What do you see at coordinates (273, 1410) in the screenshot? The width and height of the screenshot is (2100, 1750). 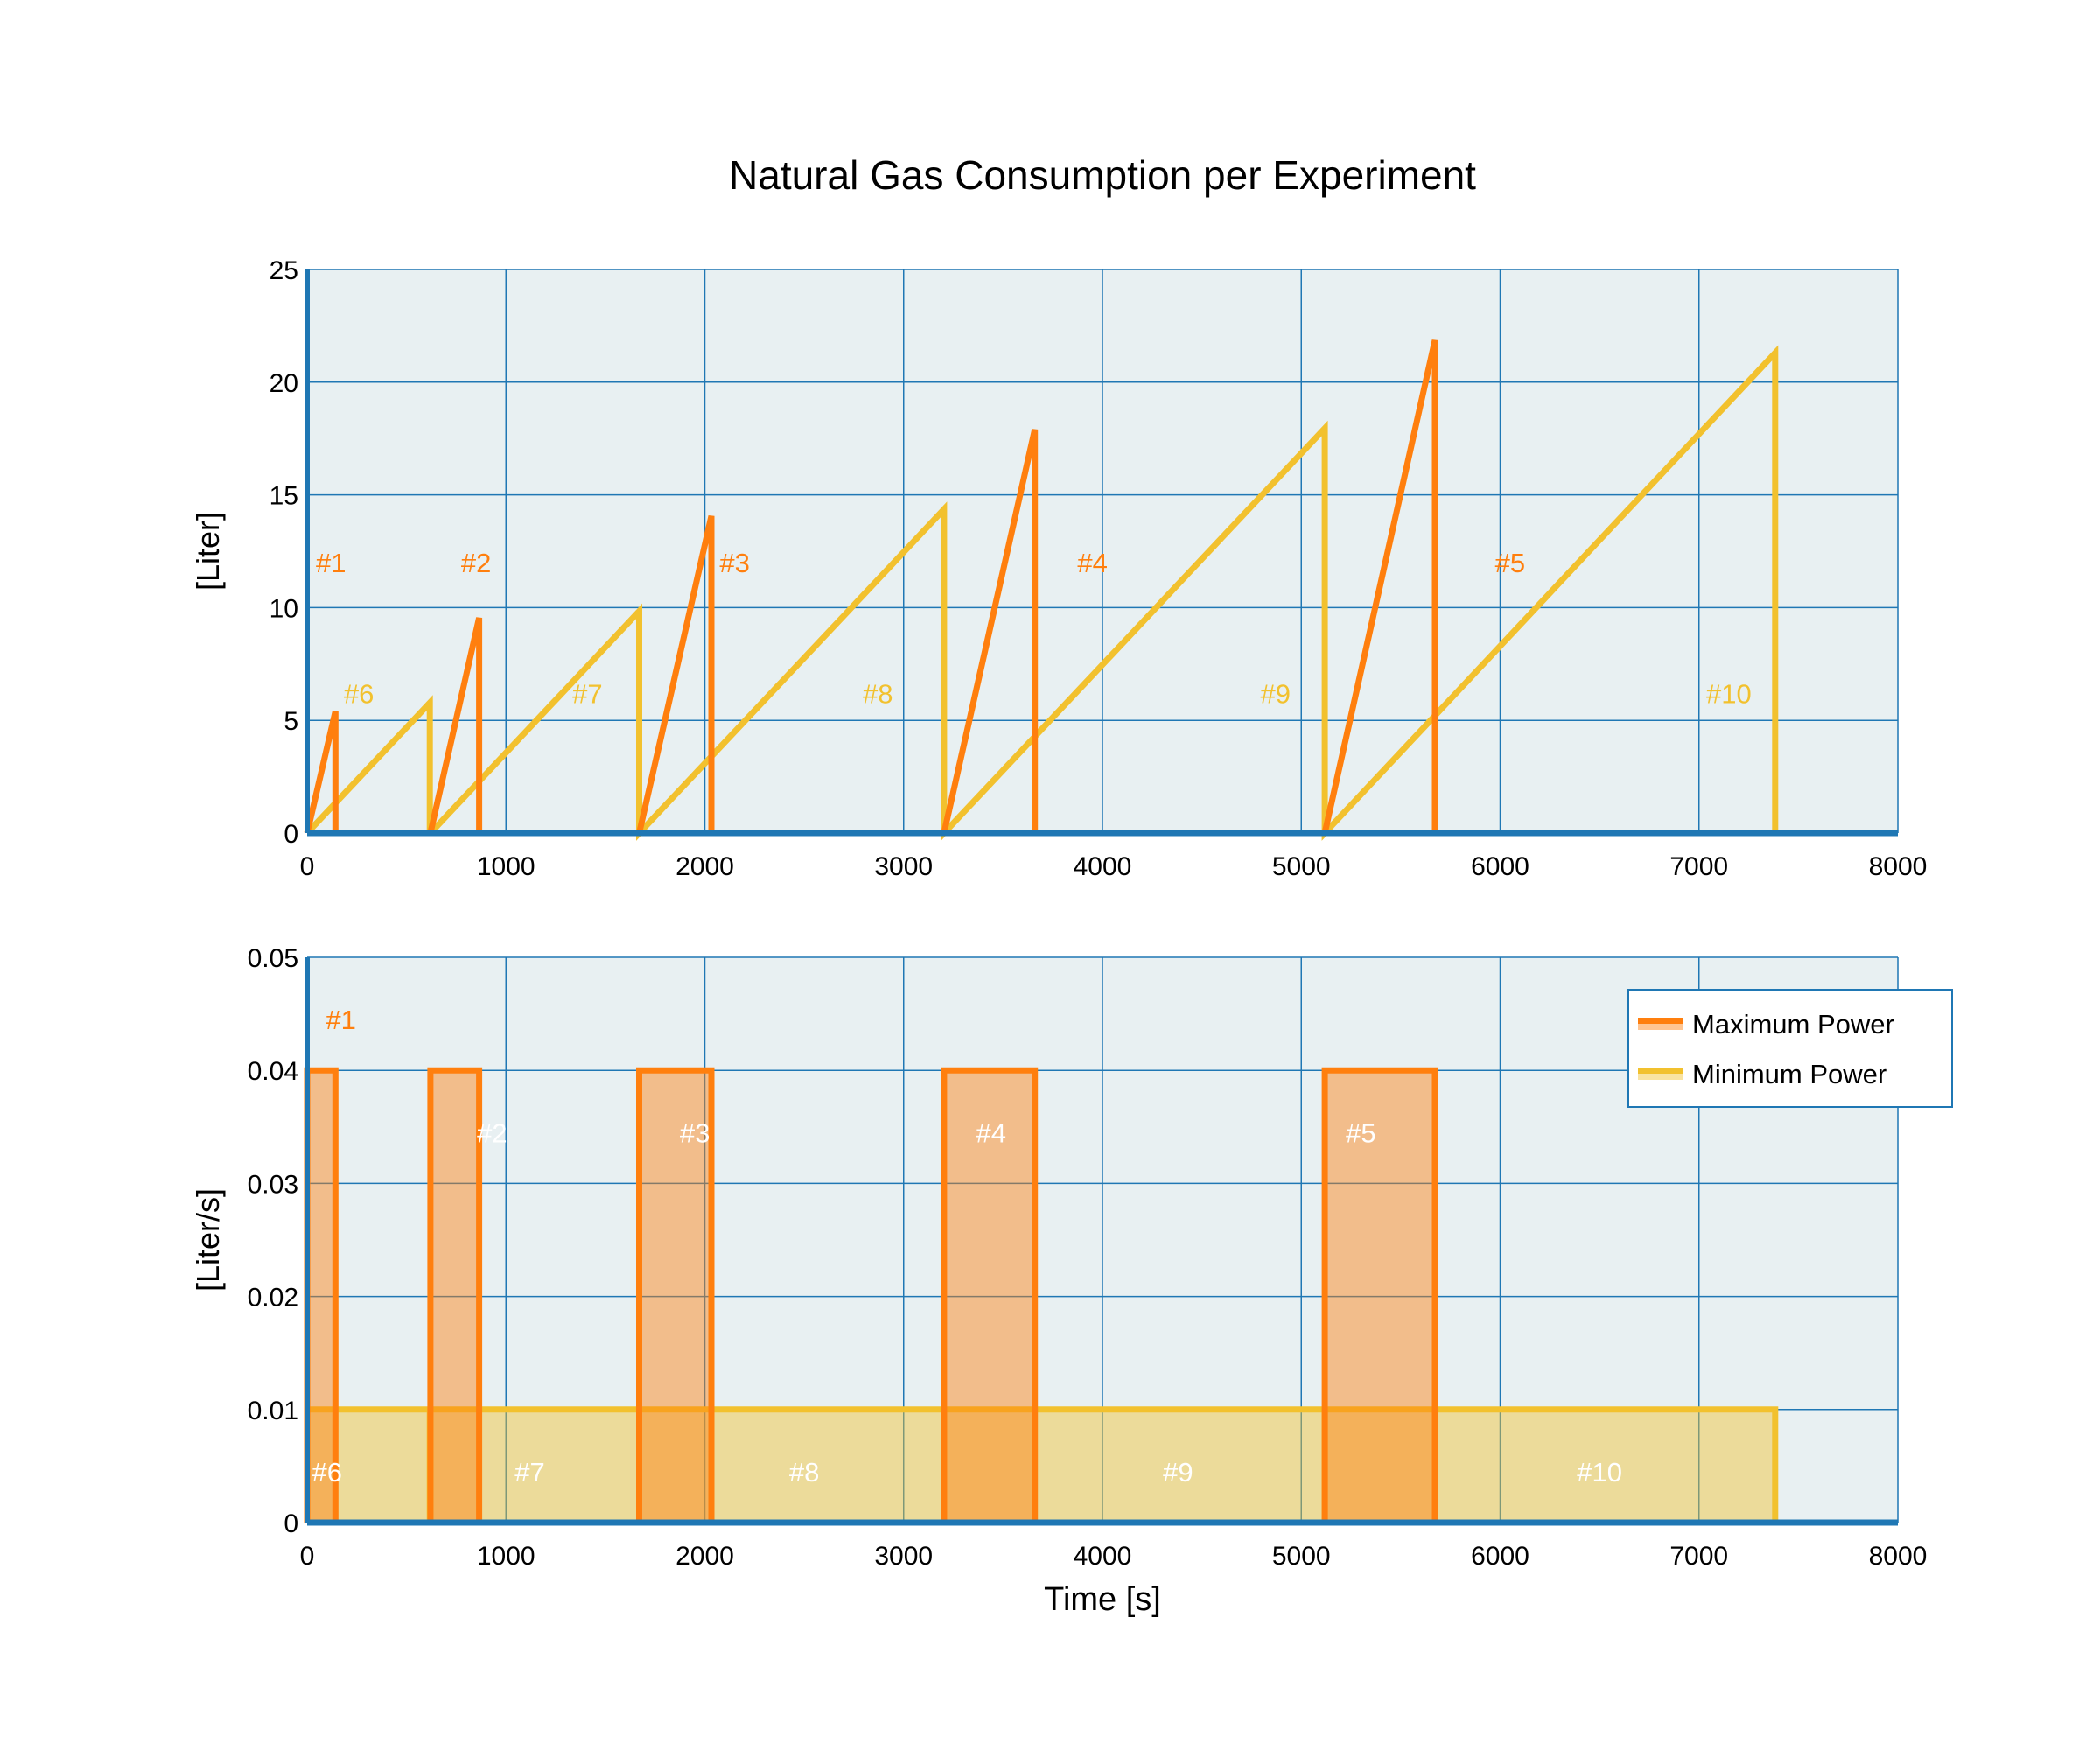 I see `y-tick-label: 0.01` at bounding box center [273, 1410].